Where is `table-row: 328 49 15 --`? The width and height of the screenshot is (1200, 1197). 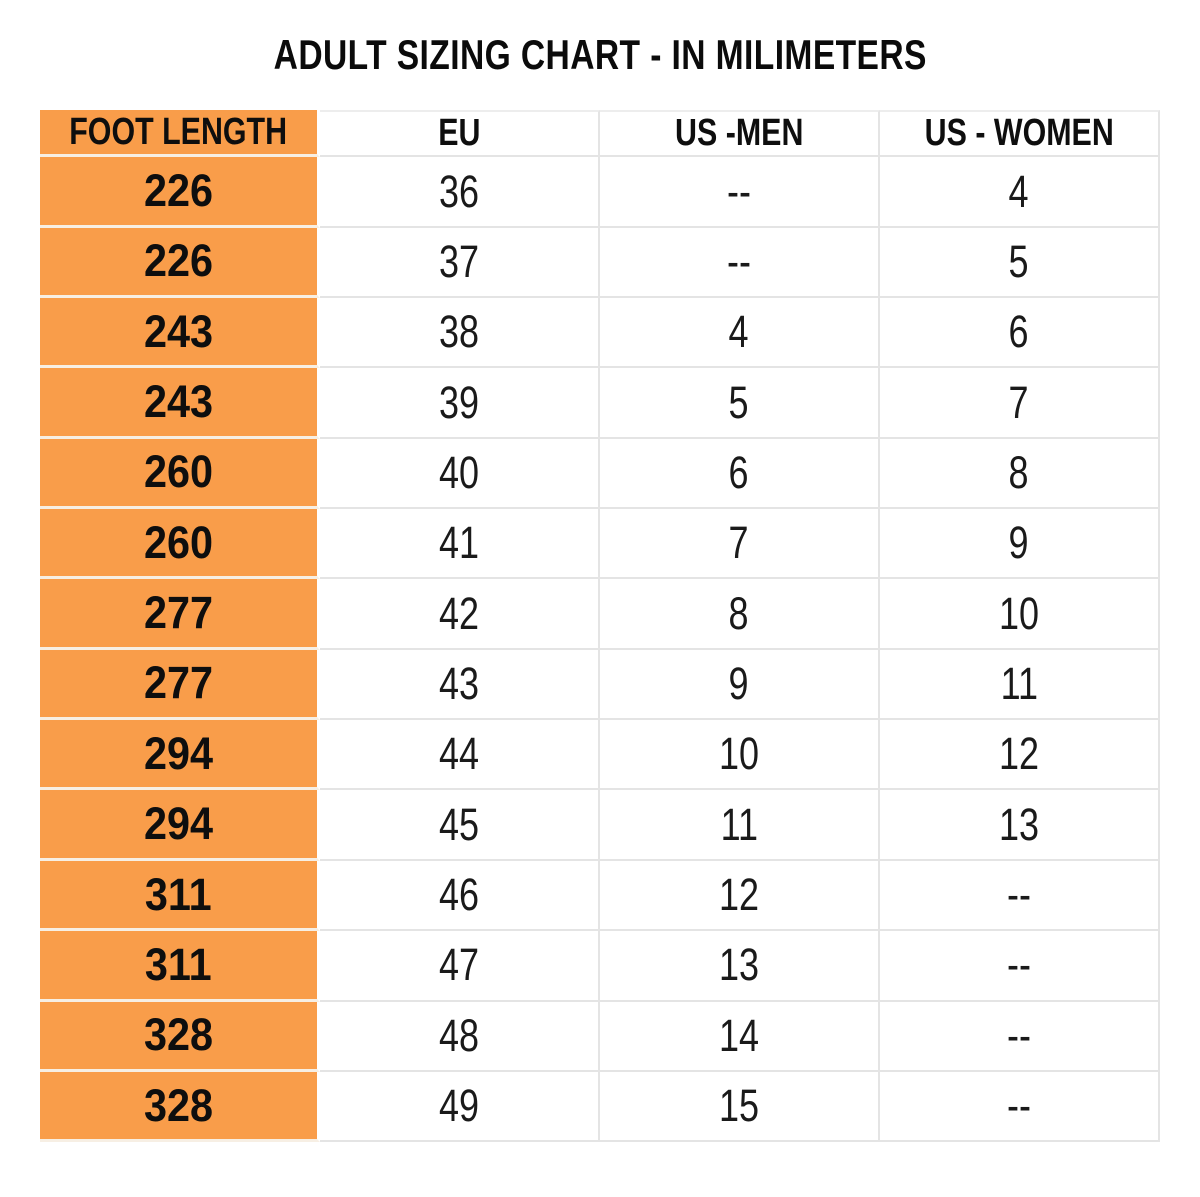 table-row: 328 49 15 -- is located at coordinates (600, 1107).